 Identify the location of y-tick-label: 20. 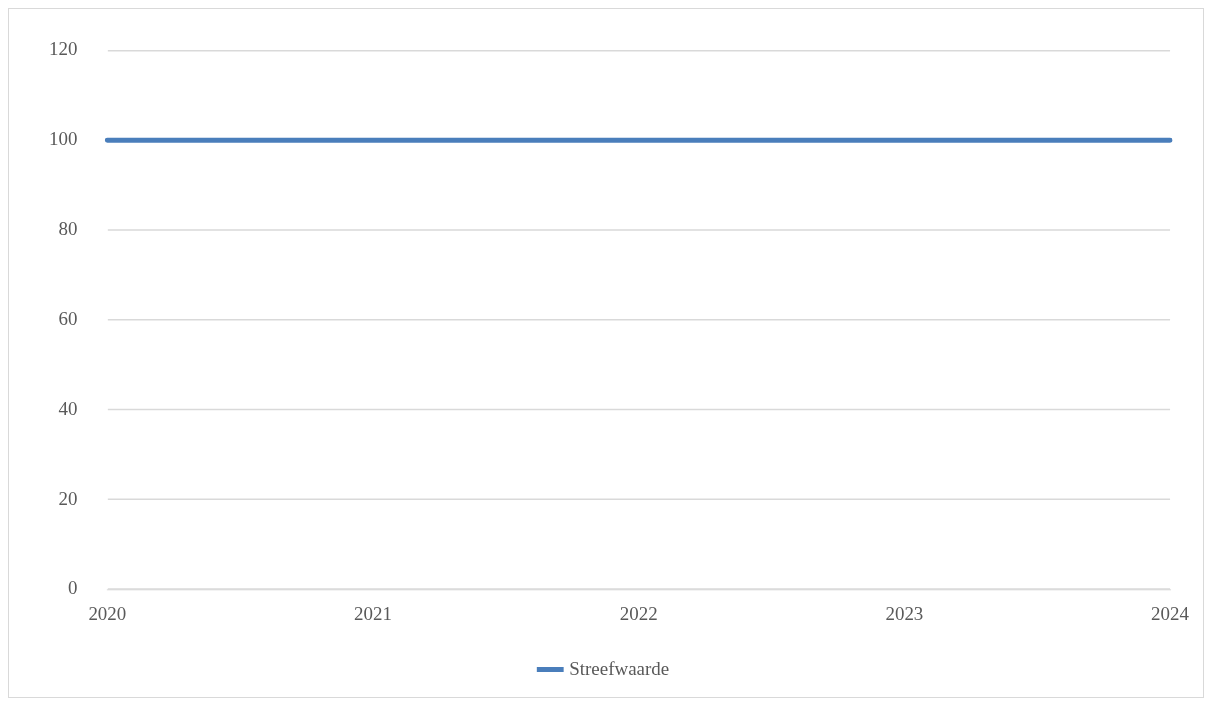
(68, 498).